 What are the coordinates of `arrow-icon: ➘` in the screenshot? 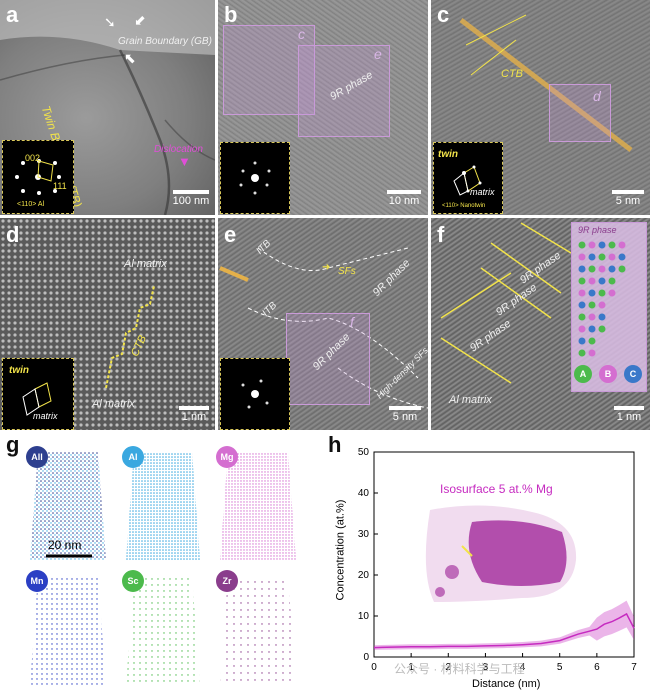 It's located at (110, 22).